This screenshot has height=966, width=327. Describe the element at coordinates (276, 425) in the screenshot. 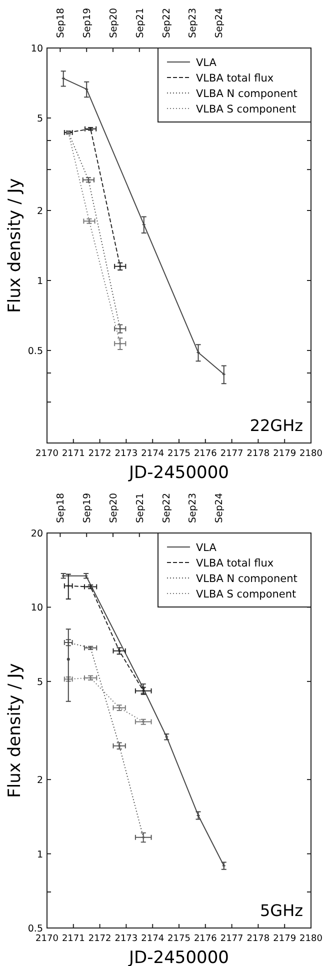

I see `annotation: 22GHz` at that location.